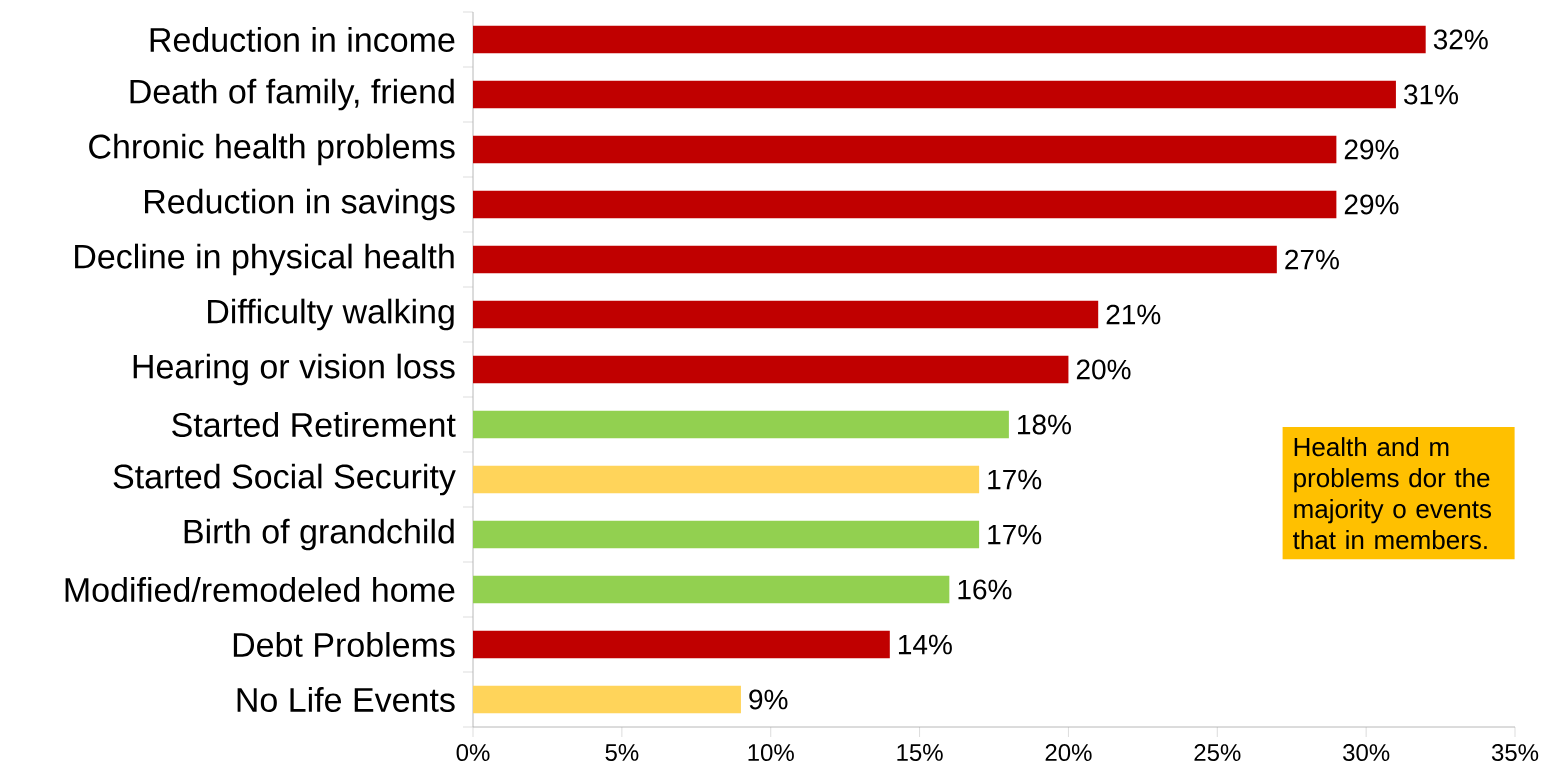 The width and height of the screenshot is (1547, 781). Describe the element at coordinates (1068, 753) in the screenshot. I see `x-tick-label: 20%` at that location.